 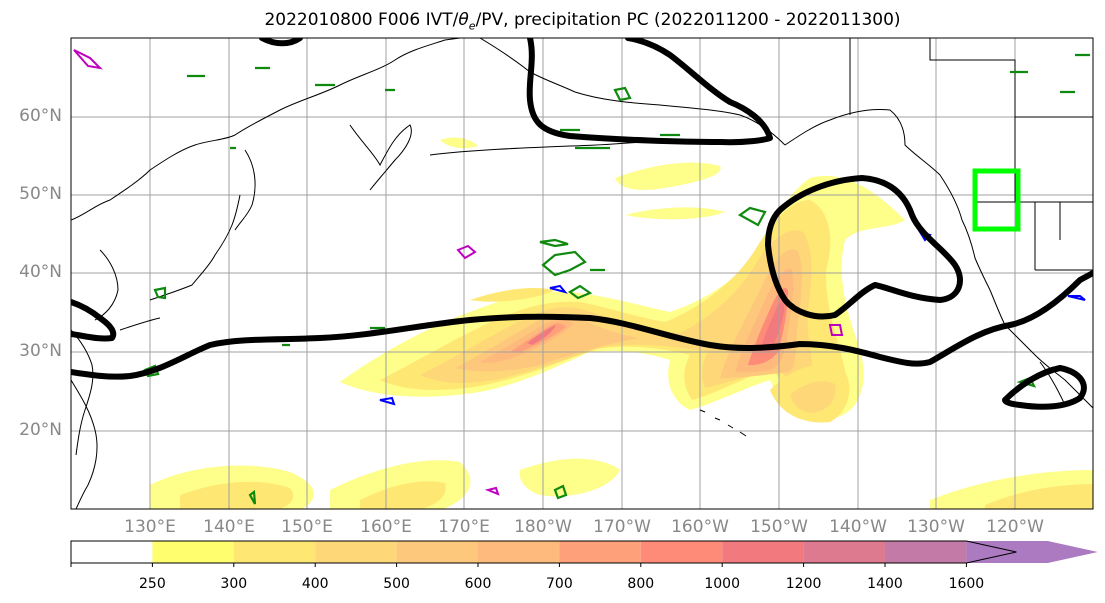 What do you see at coordinates (858, 527) in the screenshot?
I see `lon-label-140w: 140°W` at bounding box center [858, 527].